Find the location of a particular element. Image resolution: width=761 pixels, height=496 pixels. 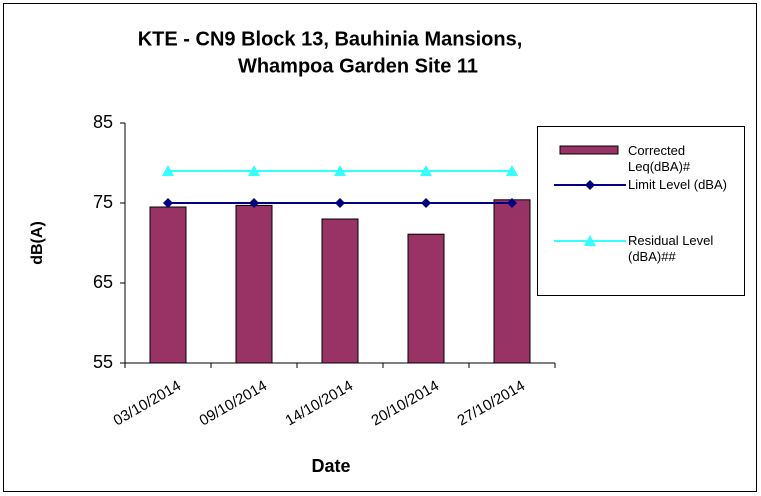

y-tick-label: 75 is located at coordinates (103, 202).